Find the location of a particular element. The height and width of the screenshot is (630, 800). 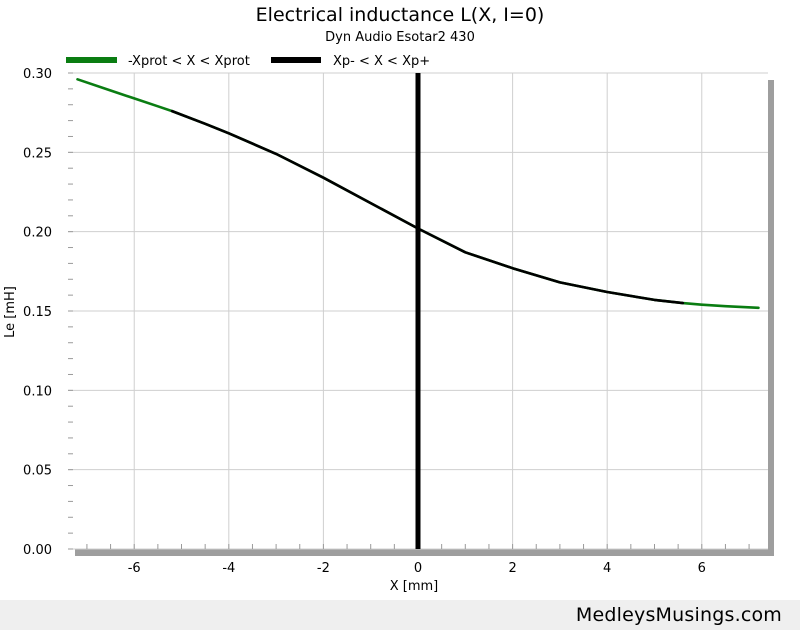

y-tick-label: 0.20 is located at coordinates (37, 233).